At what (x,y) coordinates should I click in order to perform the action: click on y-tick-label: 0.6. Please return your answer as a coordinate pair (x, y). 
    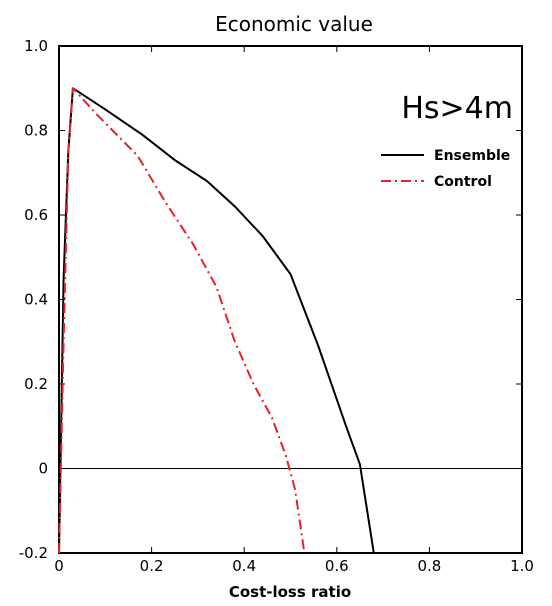
    Looking at the image, I should click on (36, 215).